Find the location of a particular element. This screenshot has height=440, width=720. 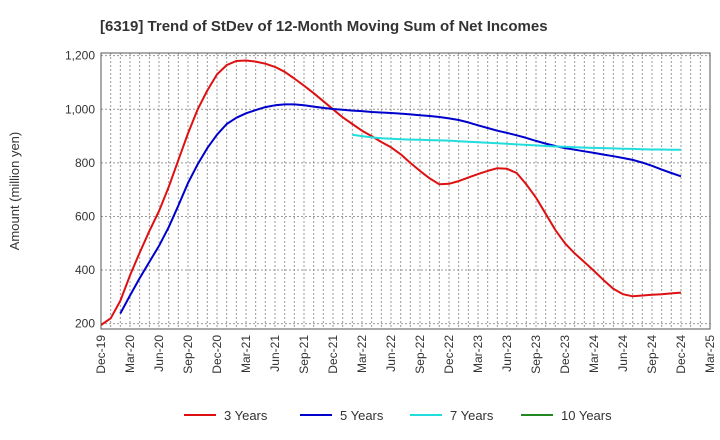

y-tick-labels: 200 400 600 800 1,000 1,200 is located at coordinates (80, 190).